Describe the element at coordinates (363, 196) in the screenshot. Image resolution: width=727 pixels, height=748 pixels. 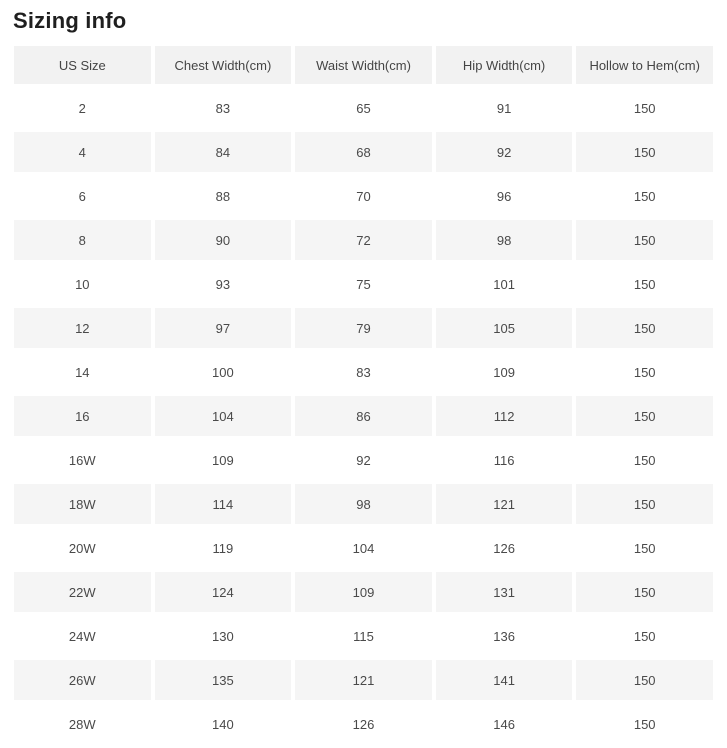
I see `table-cell: 70` at that location.